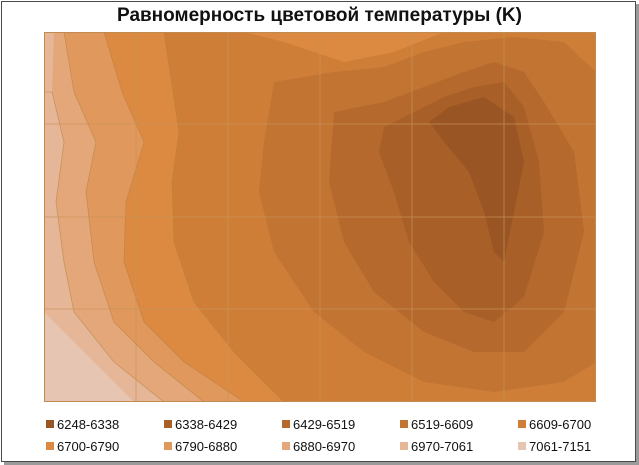  Describe the element at coordinates (88, 424) in the screenshot. I see `legend-label: 6248-6338` at that location.